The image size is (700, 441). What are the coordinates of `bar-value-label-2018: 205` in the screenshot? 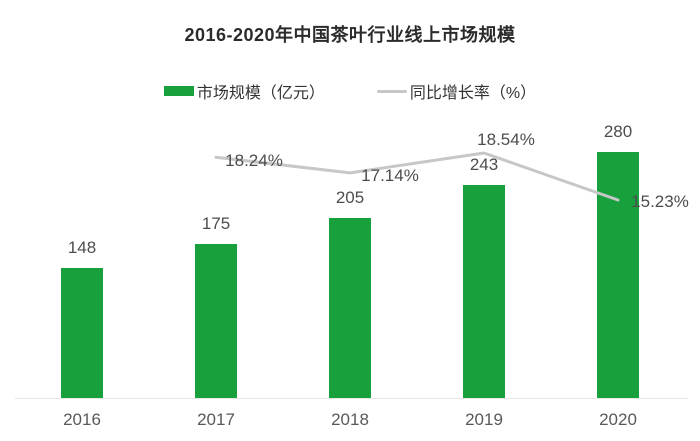 It's located at (350, 197).